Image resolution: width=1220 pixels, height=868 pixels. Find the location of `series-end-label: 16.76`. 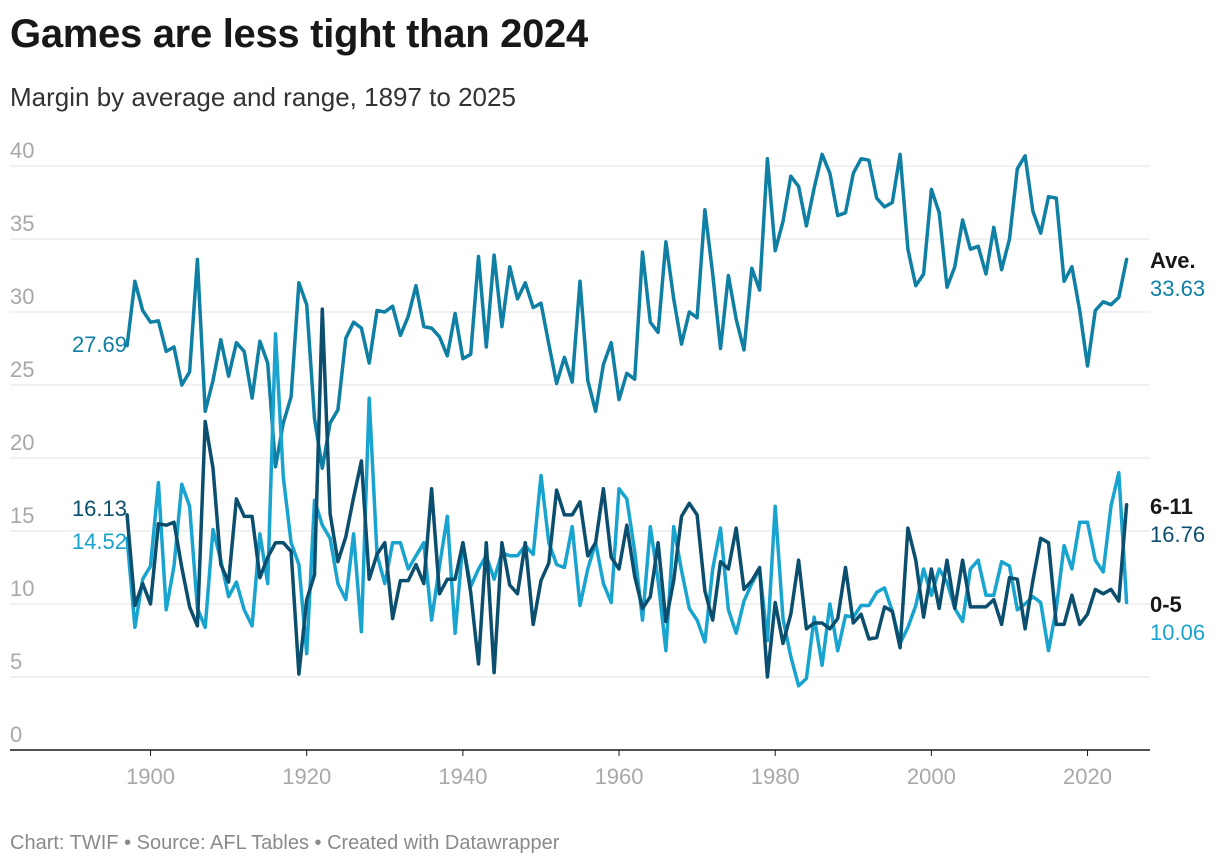

series-end-label: 16.76 is located at coordinates (1177, 534).